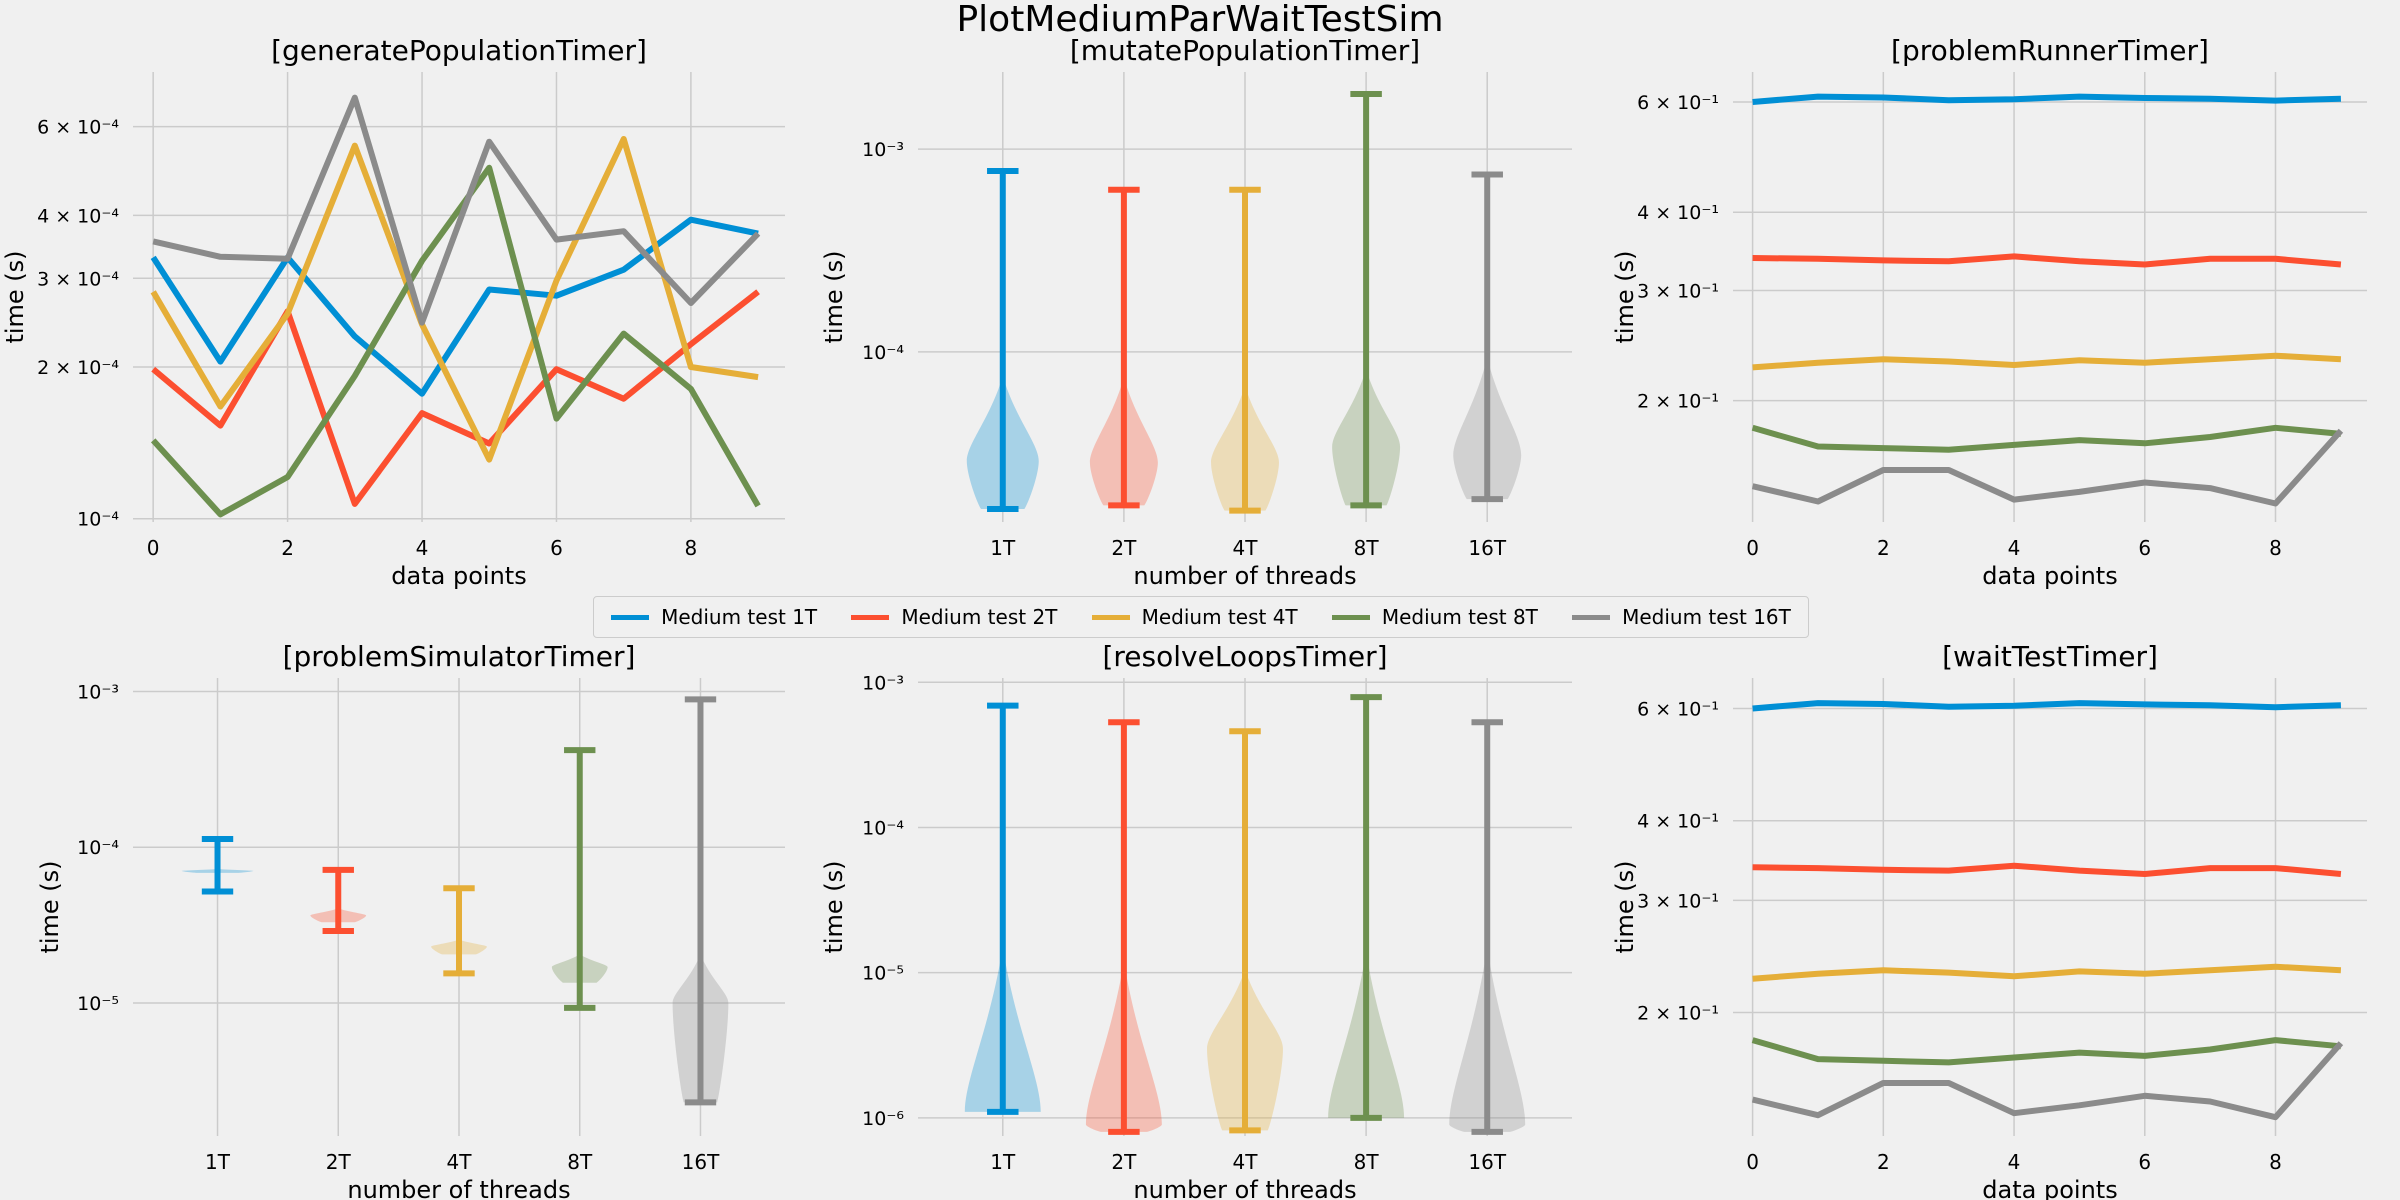 This screenshot has height=1200, width=2400. I want to click on chart-title: [generatePopulationTimer], so click(459, 50).